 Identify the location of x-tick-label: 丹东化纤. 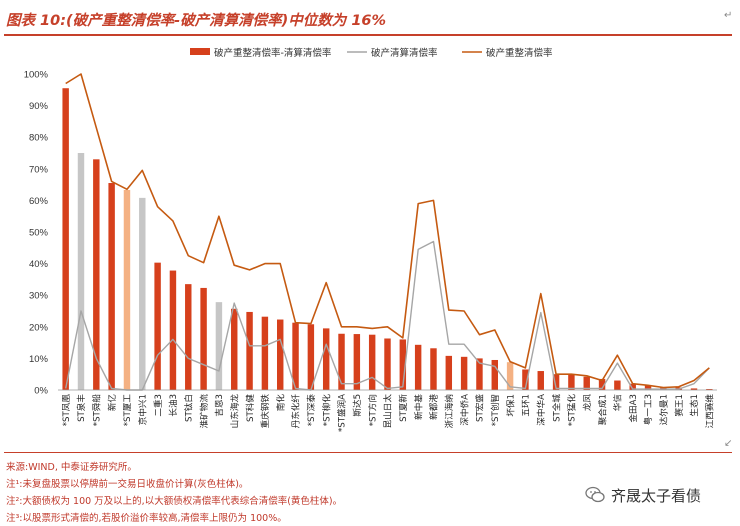
(296, 411).